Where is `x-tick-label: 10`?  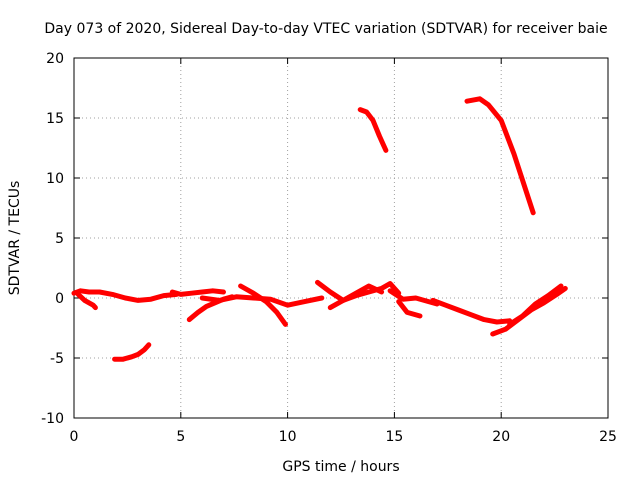 x-tick-label: 10 is located at coordinates (288, 437).